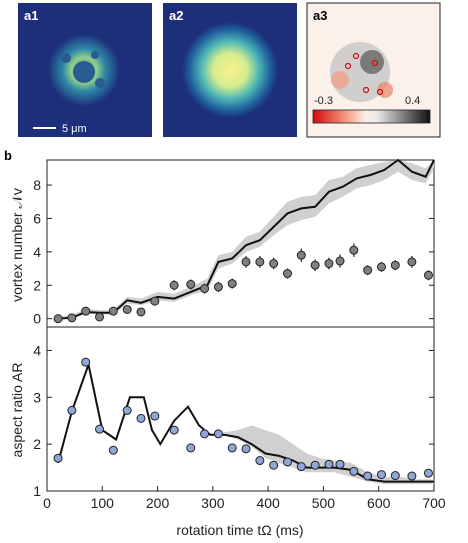  What do you see at coordinates (17, 245) in the screenshot?
I see `y-axis-label-top: vortex number 𝒩v` at bounding box center [17, 245].